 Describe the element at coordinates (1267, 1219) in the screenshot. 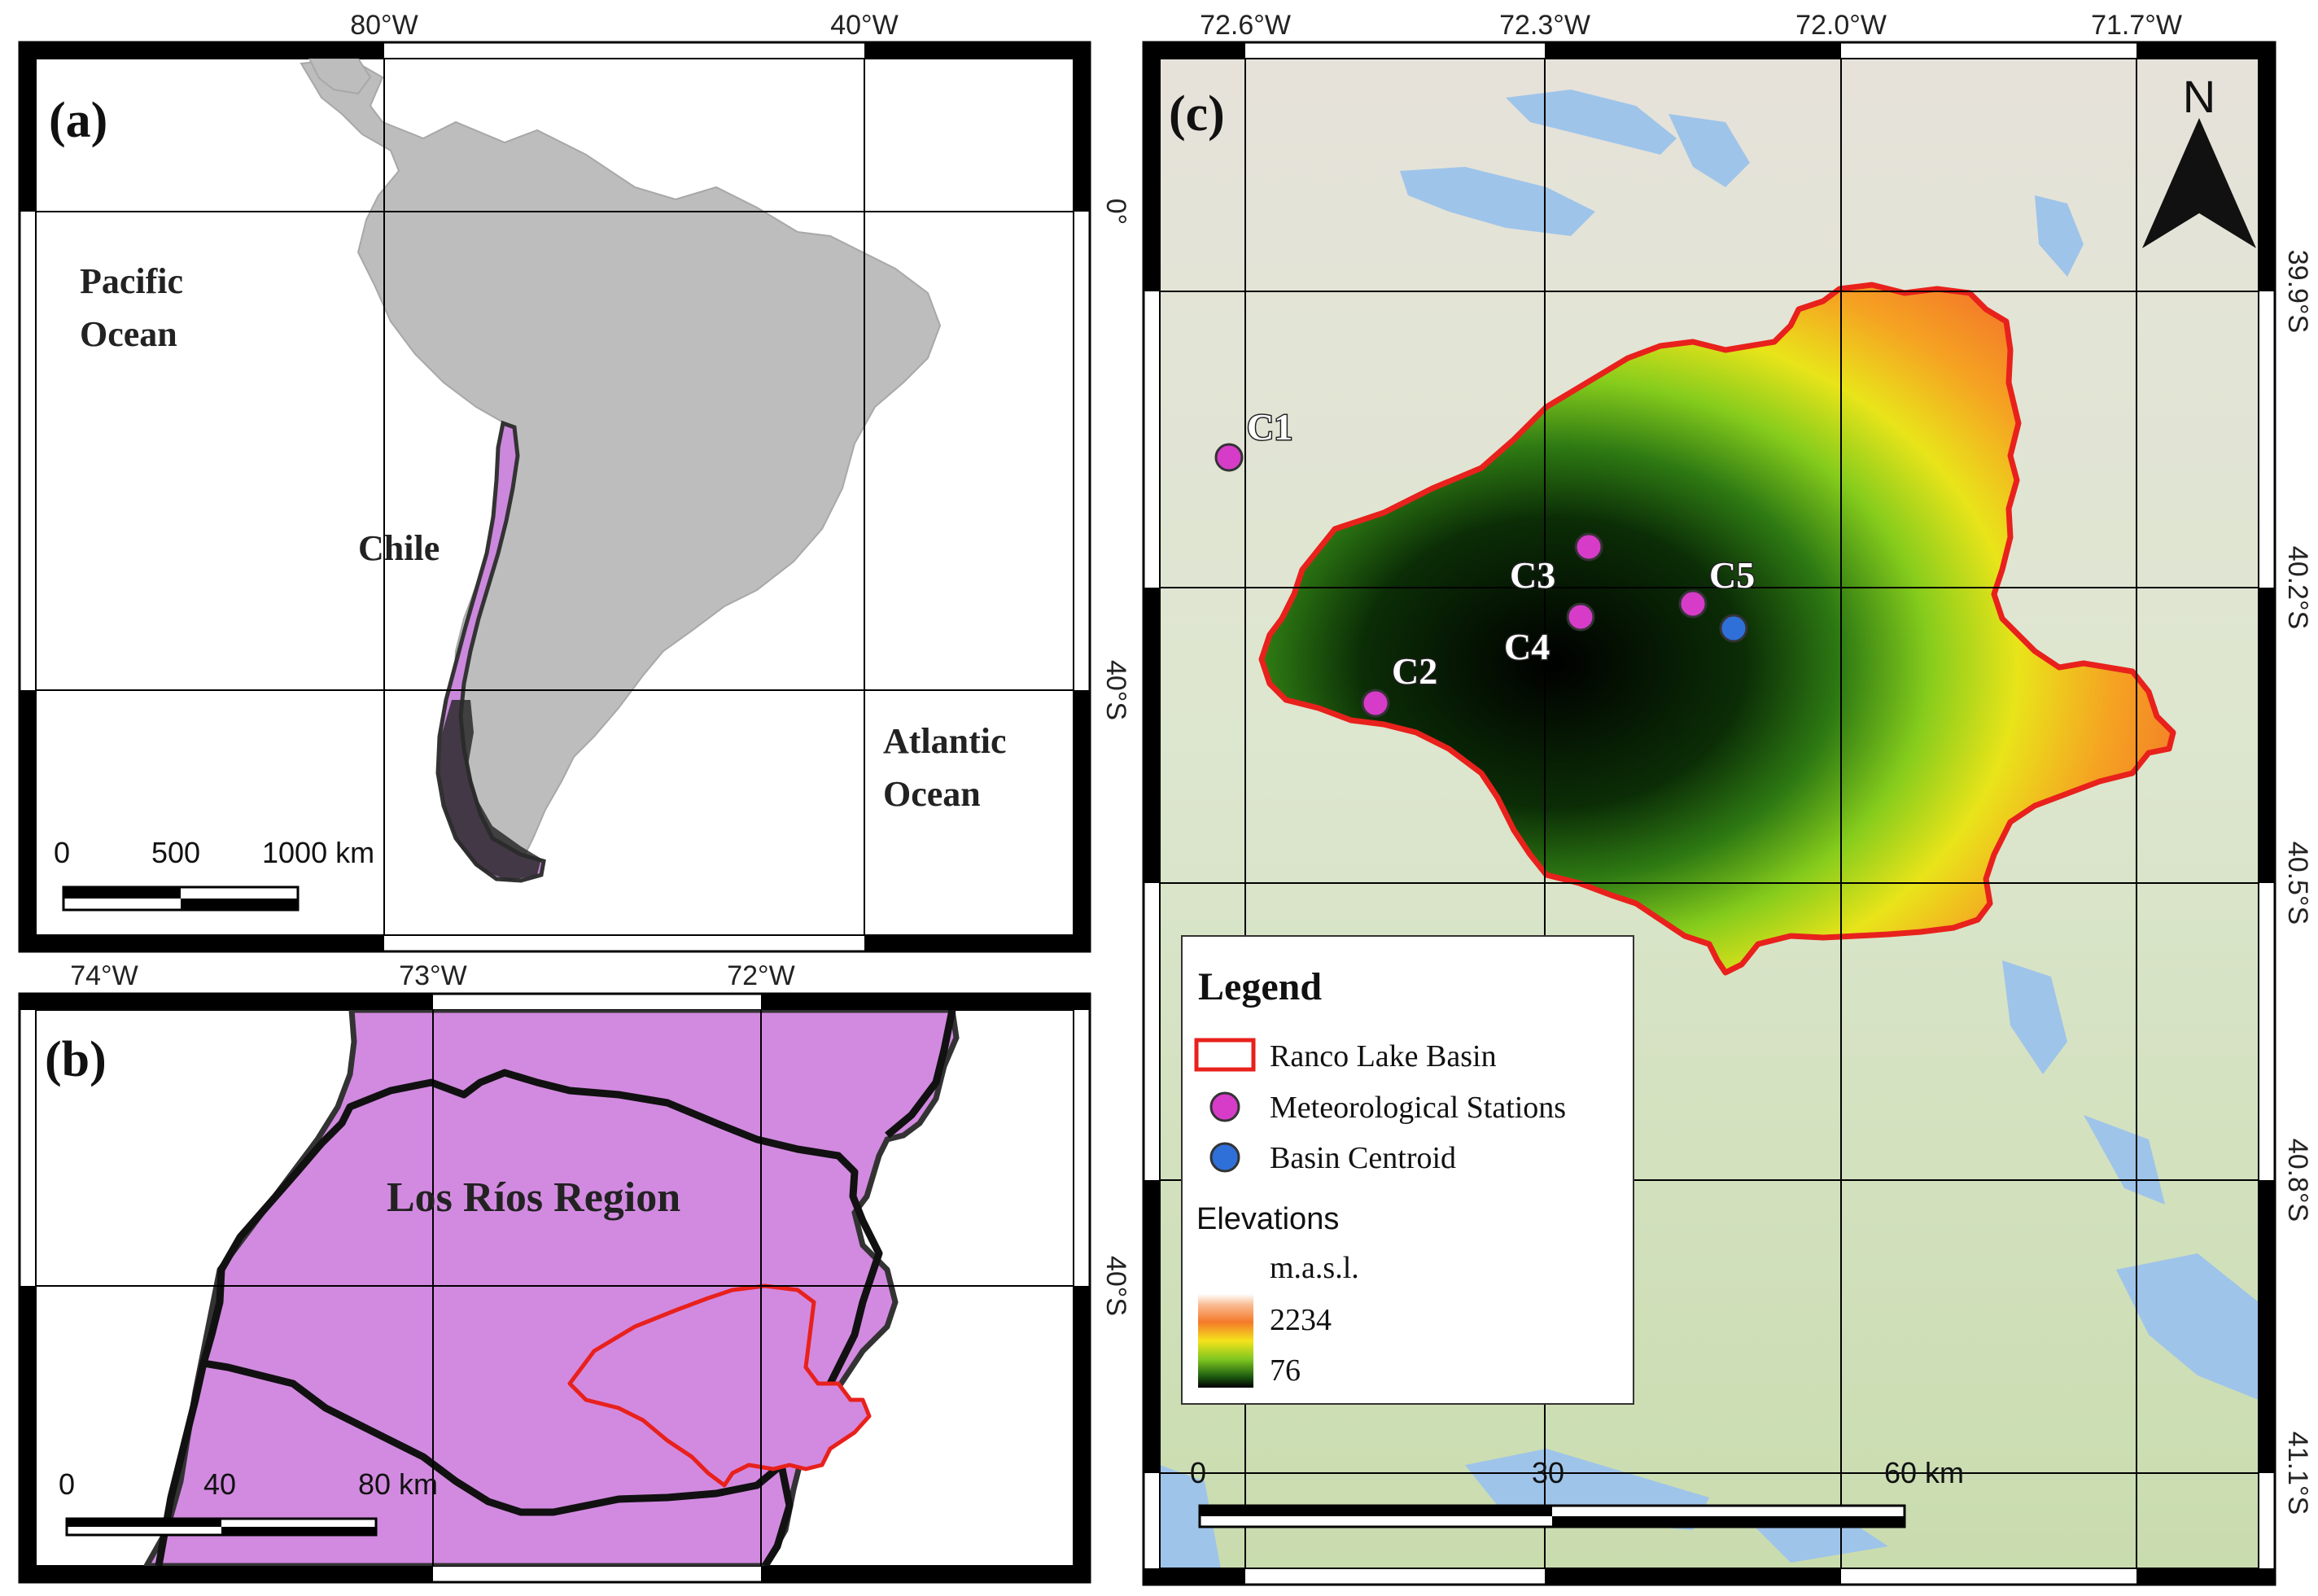

I see `legend-elevations-title: Elevations` at that location.